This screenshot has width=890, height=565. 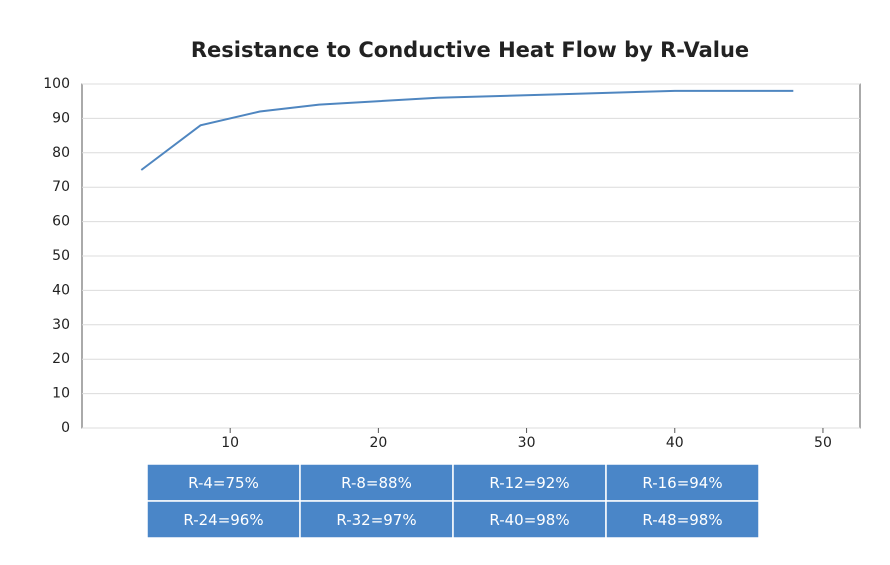 What do you see at coordinates (56, 84) in the screenshot?
I see `y-tick-label: 100` at bounding box center [56, 84].